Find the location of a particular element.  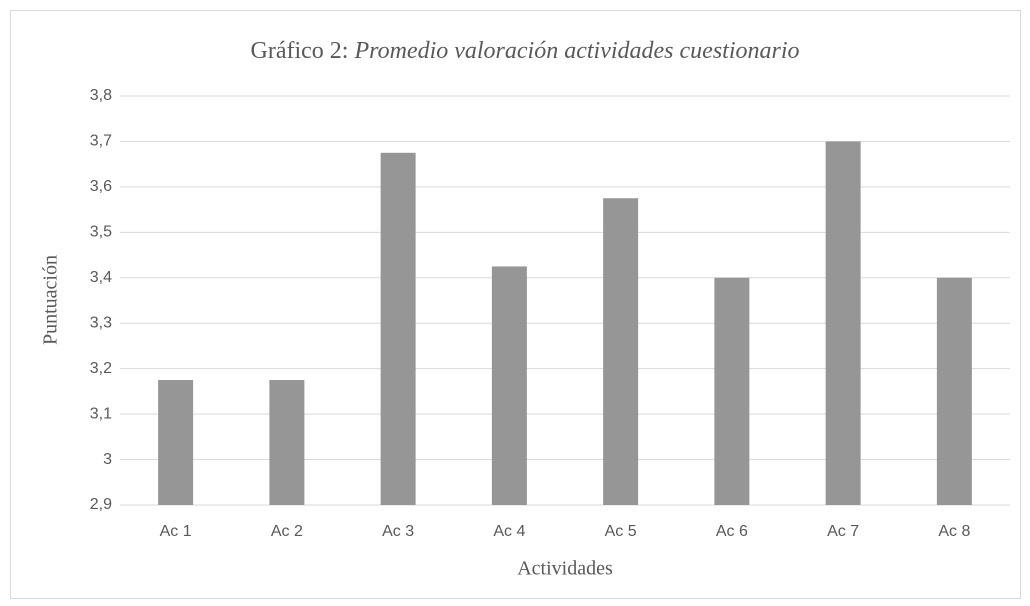

x-tick-label: Ac 7 is located at coordinates (843, 531).